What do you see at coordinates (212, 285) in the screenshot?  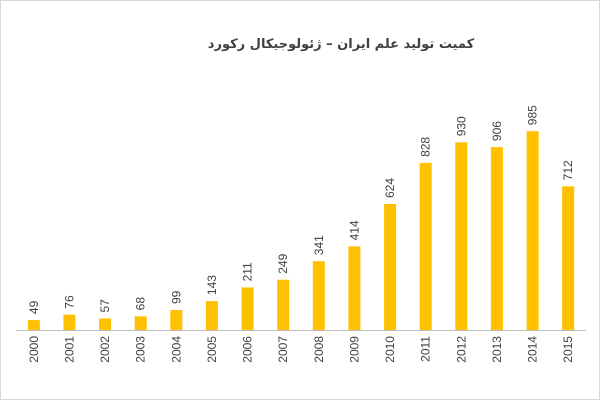 I see `value-label-2005: 143` at bounding box center [212, 285].